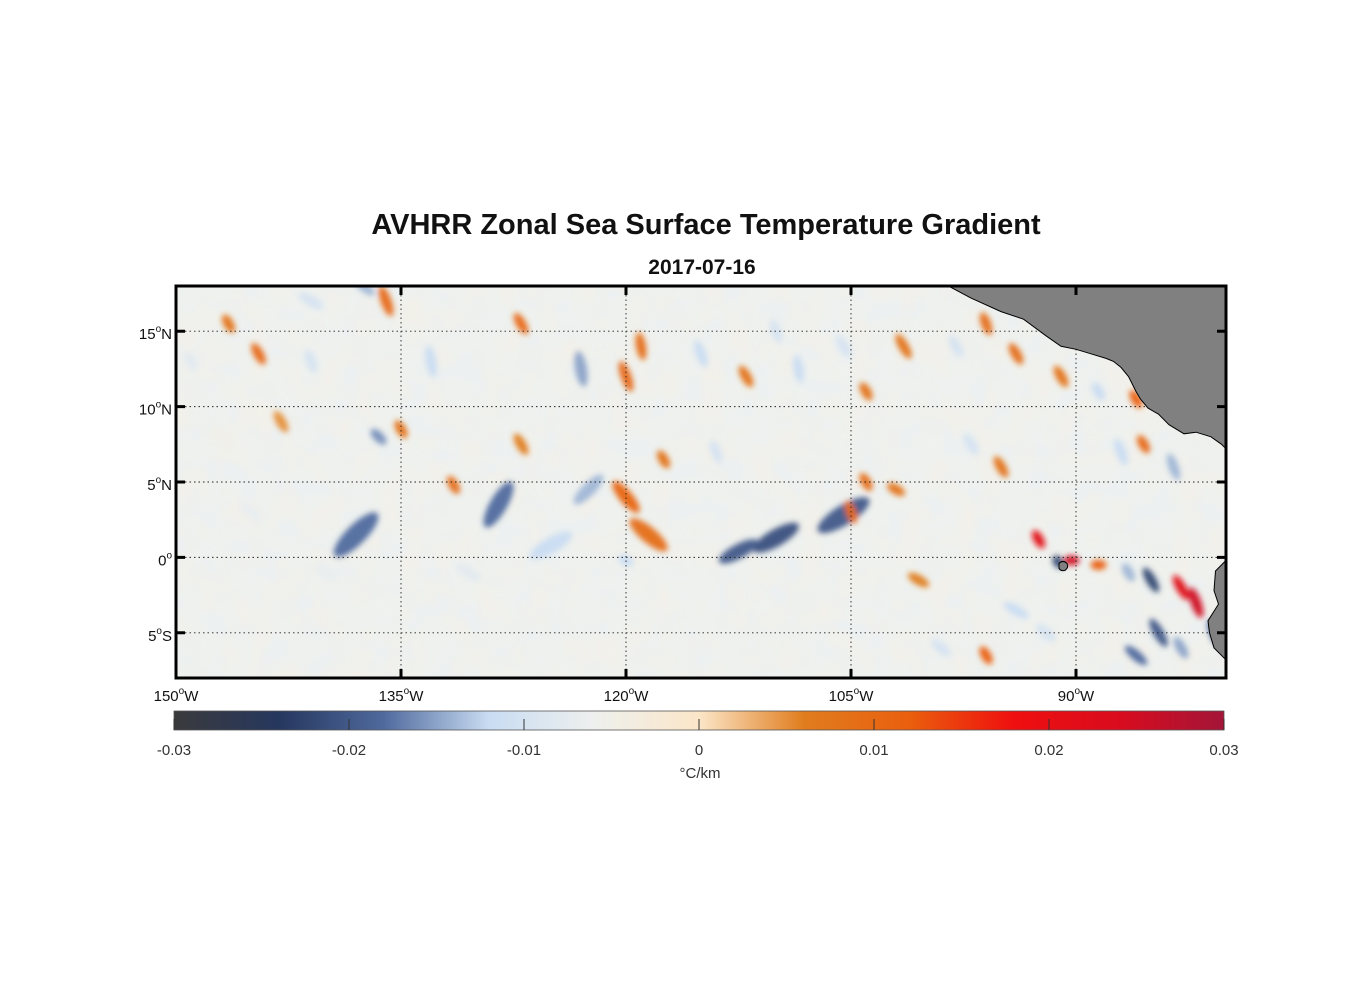 The width and height of the screenshot is (1356, 1000). What do you see at coordinates (1048, 750) in the screenshot?
I see `colorbar-tick-label: 0.02` at bounding box center [1048, 750].